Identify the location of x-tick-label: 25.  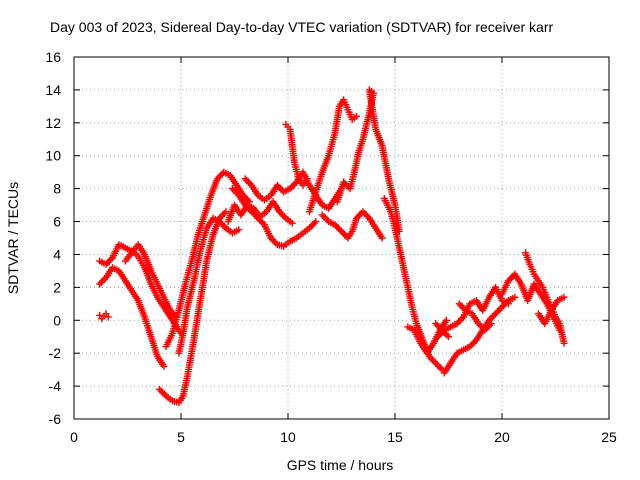
(609, 437).